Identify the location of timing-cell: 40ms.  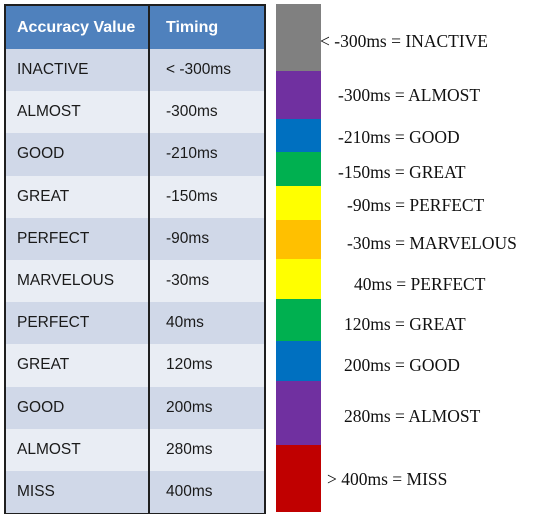
(185, 323).